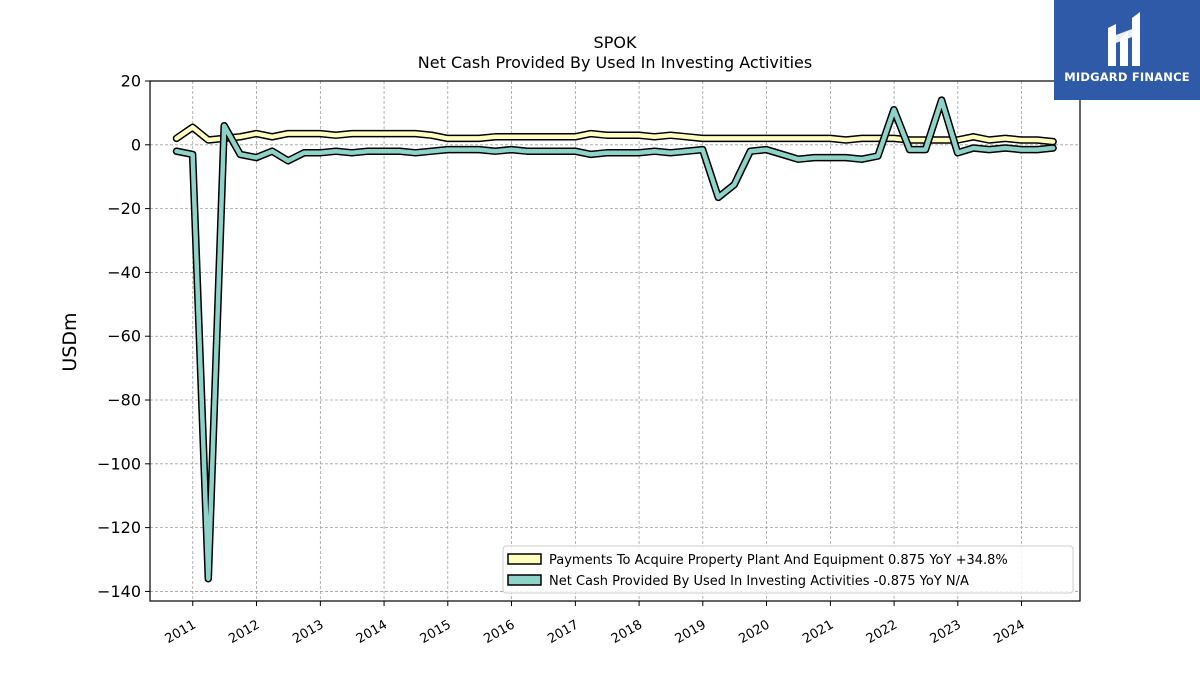 This screenshot has height=675, width=1200. I want to click on x-tick-label: 2024, so click(1009, 632).